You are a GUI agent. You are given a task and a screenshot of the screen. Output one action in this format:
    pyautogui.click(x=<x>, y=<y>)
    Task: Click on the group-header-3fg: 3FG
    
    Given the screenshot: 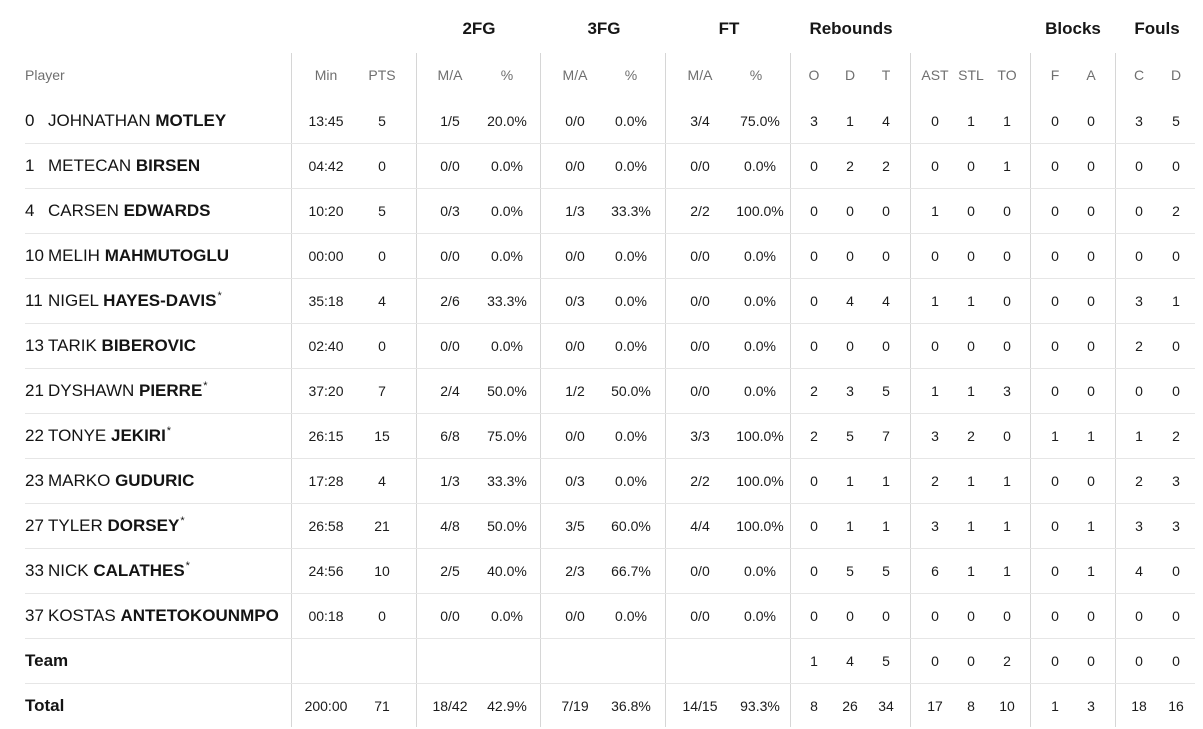 What is the action you would take?
    pyautogui.click(x=604, y=28)
    